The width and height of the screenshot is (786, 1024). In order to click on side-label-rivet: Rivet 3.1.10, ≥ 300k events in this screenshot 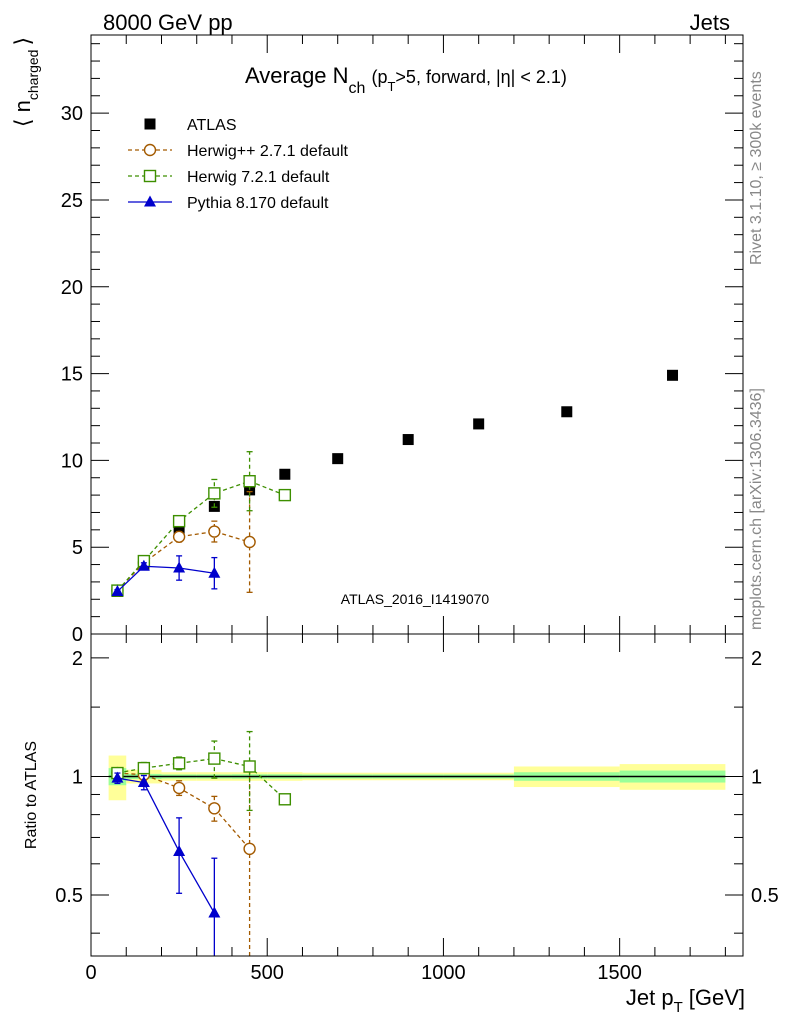, I will do `click(756, 168)`.